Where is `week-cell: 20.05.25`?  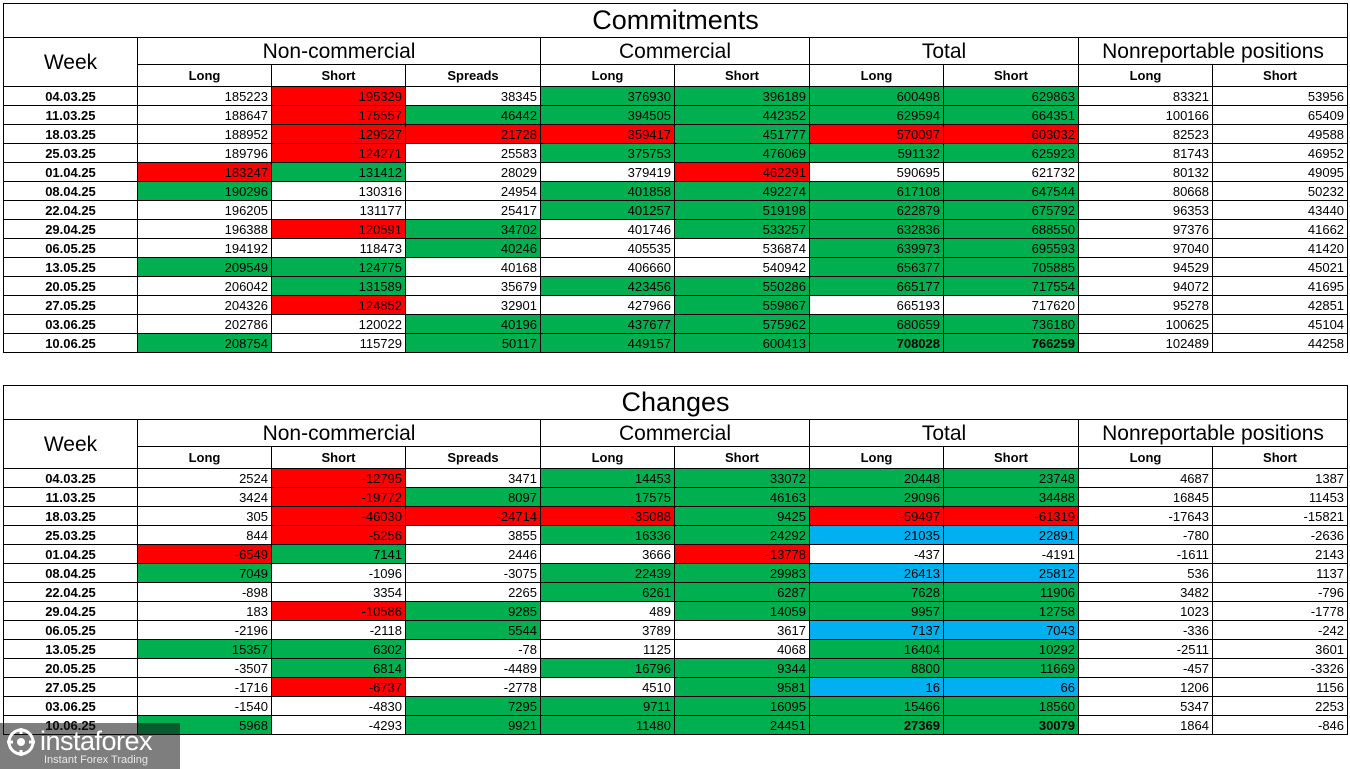
week-cell: 20.05.25 is located at coordinates (70, 668).